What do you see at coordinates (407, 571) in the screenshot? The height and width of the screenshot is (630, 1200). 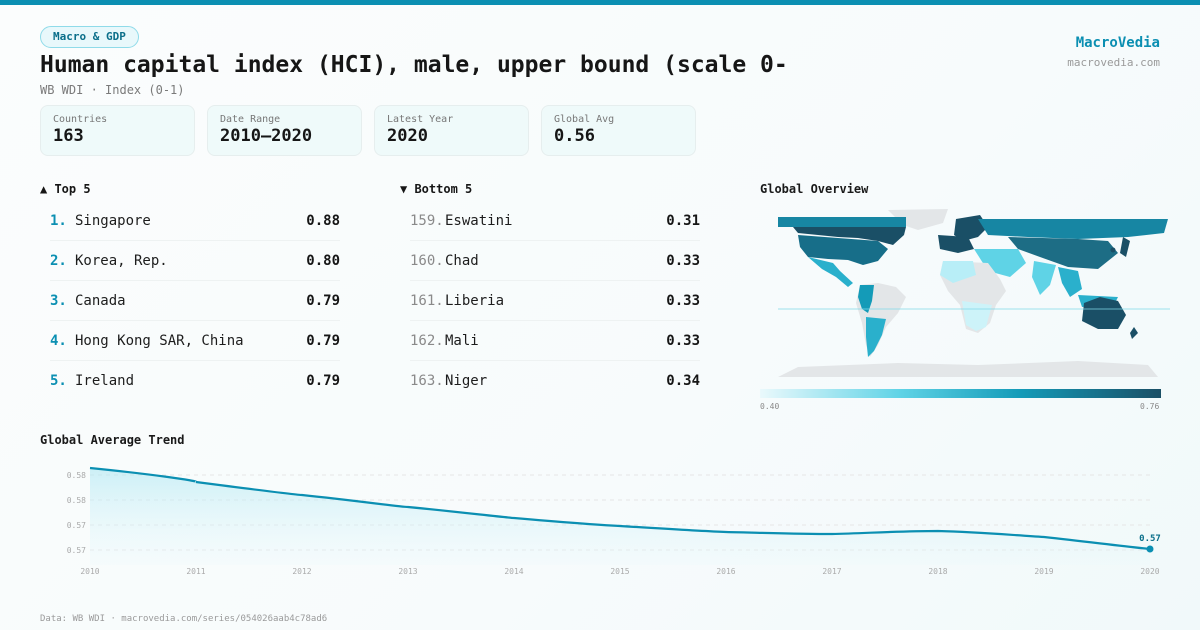 I see `svg-text: 2013` at bounding box center [407, 571].